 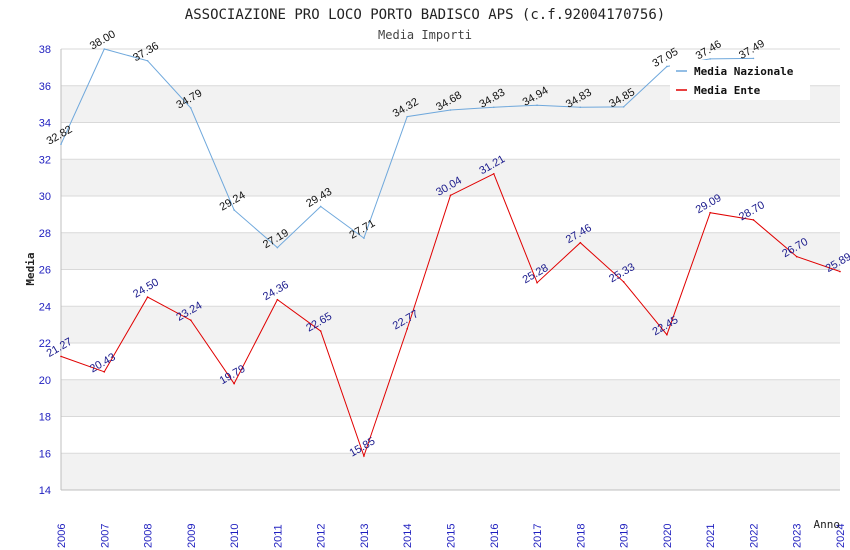 I want to click on x-tick-label: 2024, so click(x=841, y=536).